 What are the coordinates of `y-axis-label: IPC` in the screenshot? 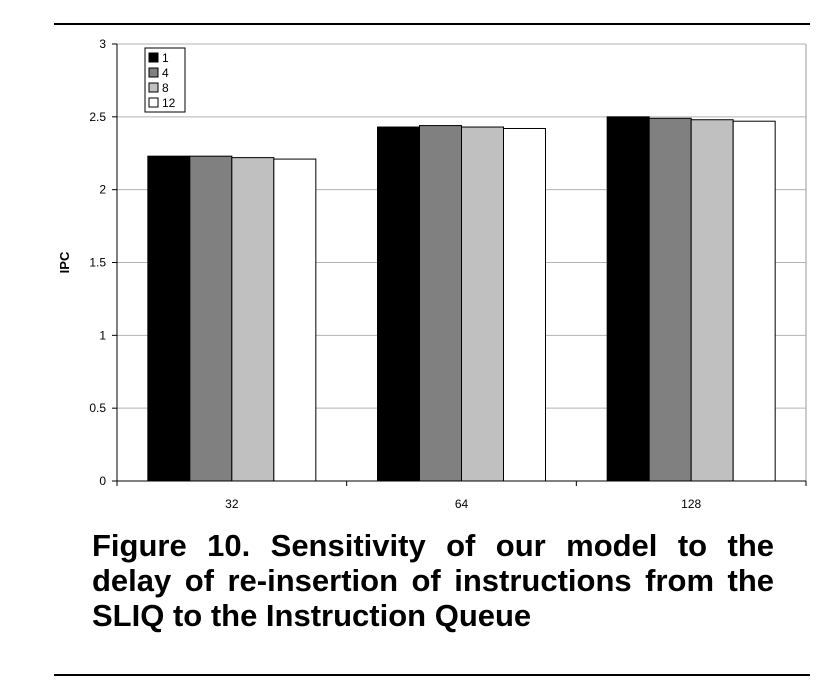 It's located at (64, 262).